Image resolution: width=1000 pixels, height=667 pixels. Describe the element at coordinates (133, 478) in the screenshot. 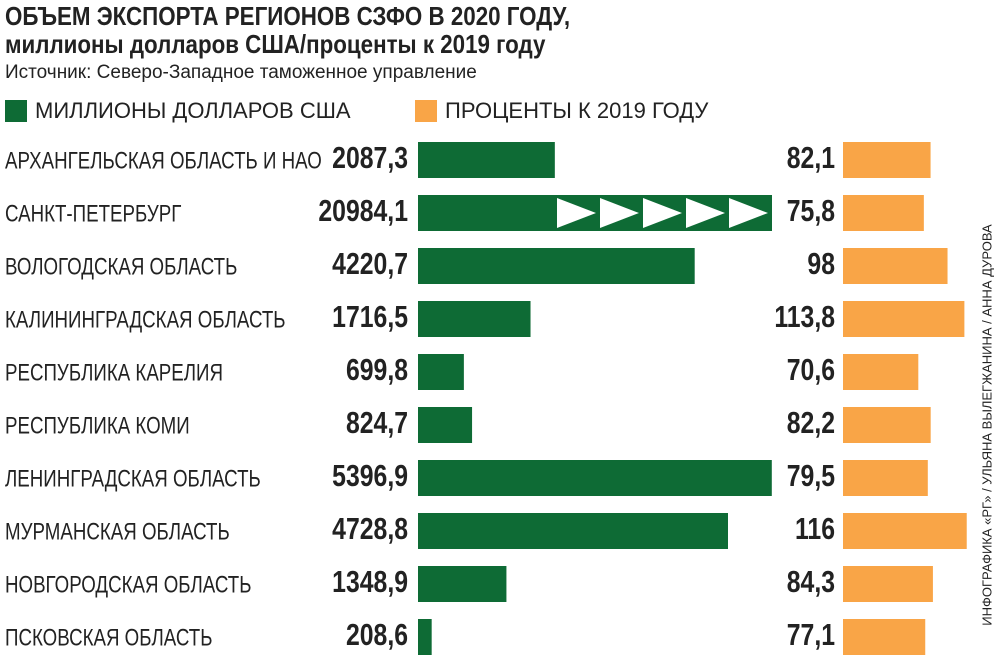

I see `category-label: ЛЕНИНГРАДСКАЯ ОБЛАСТЬ` at that location.